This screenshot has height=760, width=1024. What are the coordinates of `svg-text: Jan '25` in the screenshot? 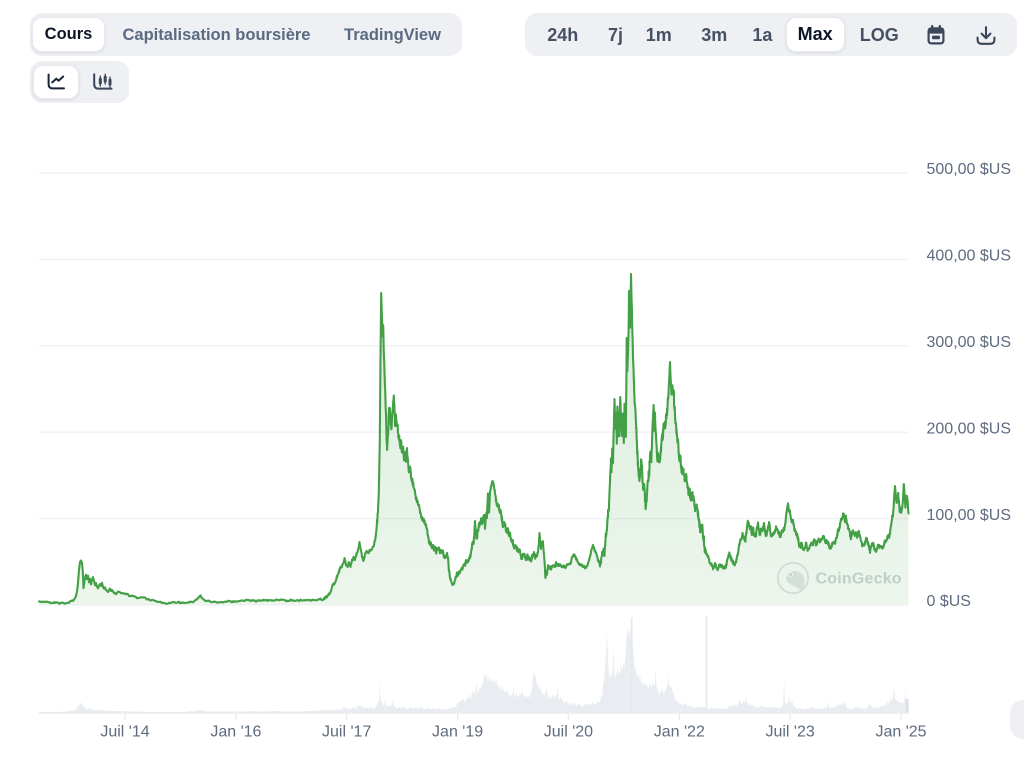 It's located at (900, 731).